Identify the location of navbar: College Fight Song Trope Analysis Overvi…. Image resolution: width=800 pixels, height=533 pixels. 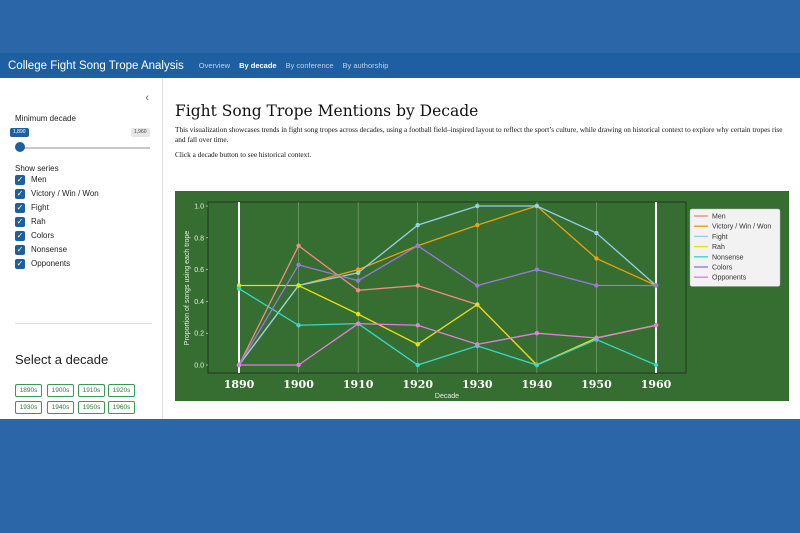
(400, 65).